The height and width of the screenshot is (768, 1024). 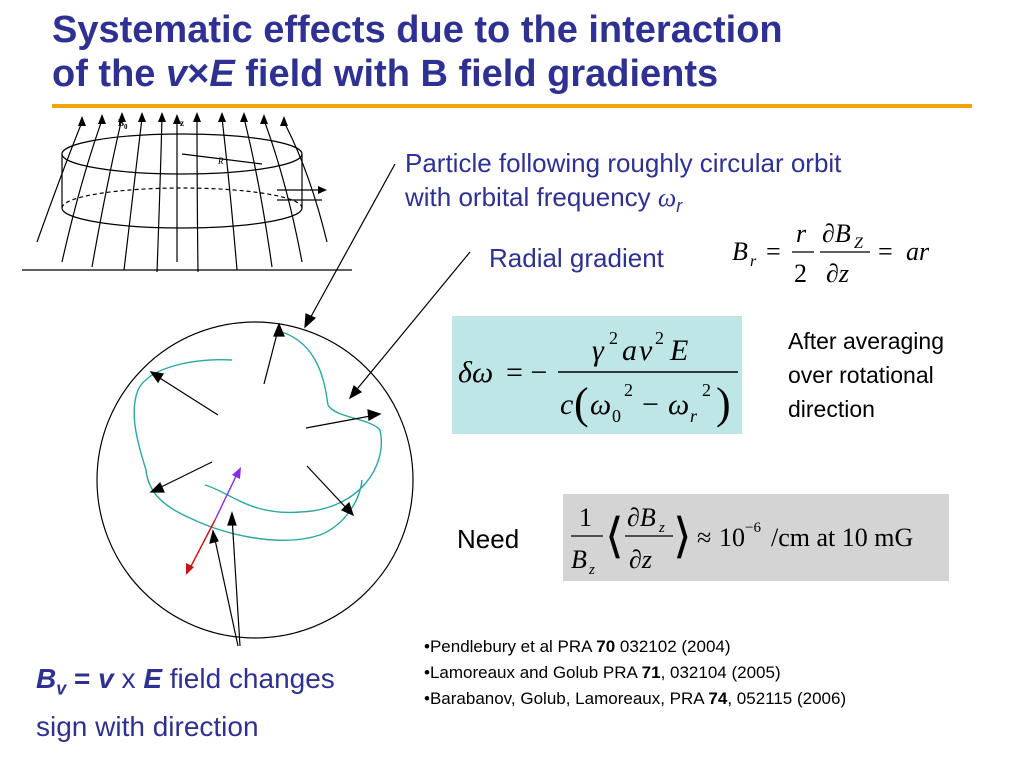 What do you see at coordinates (576, 258) in the screenshot?
I see `radial-gradient-label: Radial gradient` at bounding box center [576, 258].